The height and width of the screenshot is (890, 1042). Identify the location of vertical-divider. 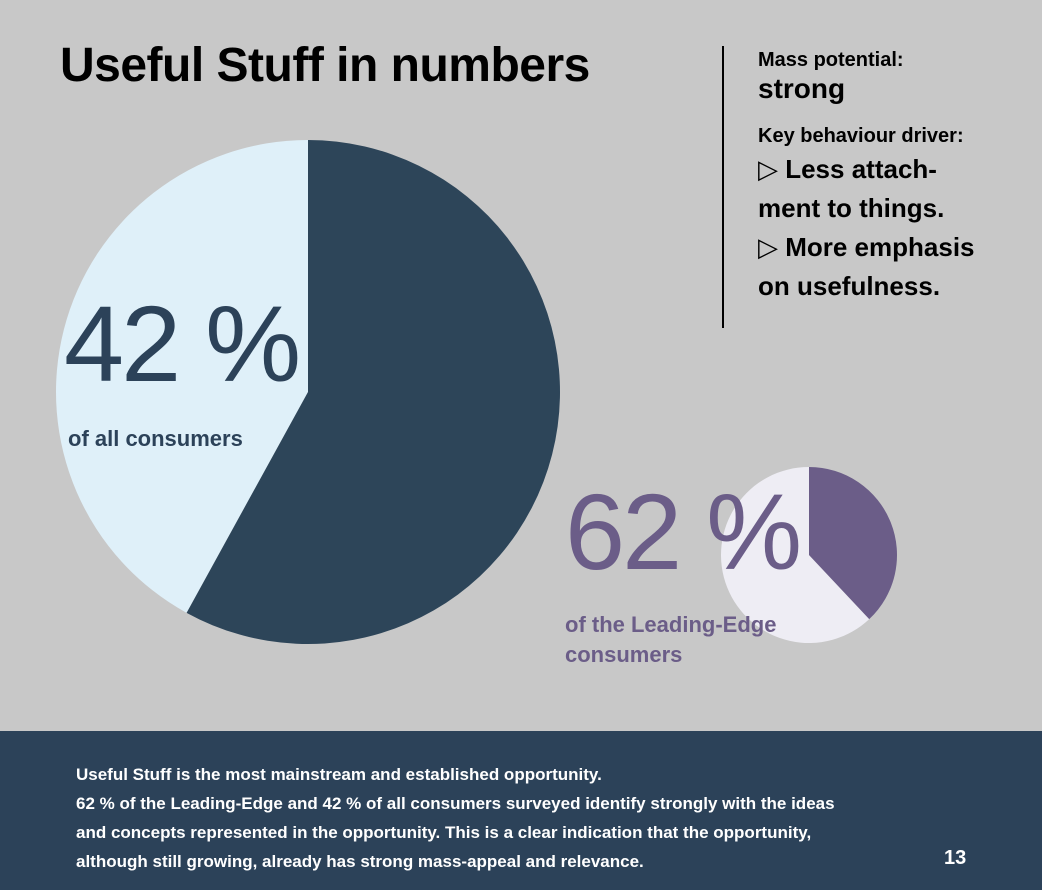
(723, 187).